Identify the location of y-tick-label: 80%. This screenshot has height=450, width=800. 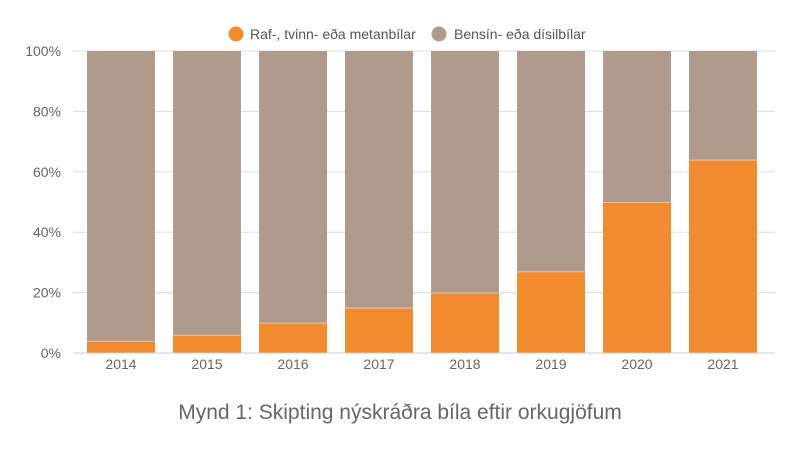
(47, 111).